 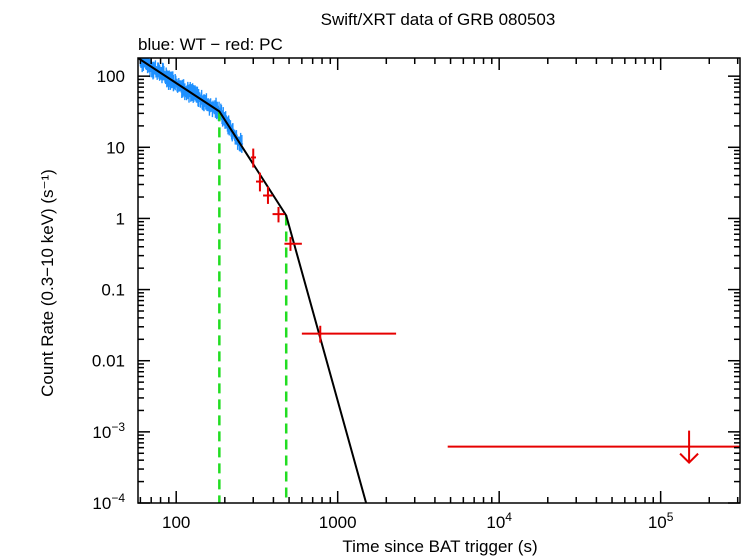 What do you see at coordinates (499, 521) in the screenshot?
I see `x-tick-label: 10⁴` at bounding box center [499, 521].